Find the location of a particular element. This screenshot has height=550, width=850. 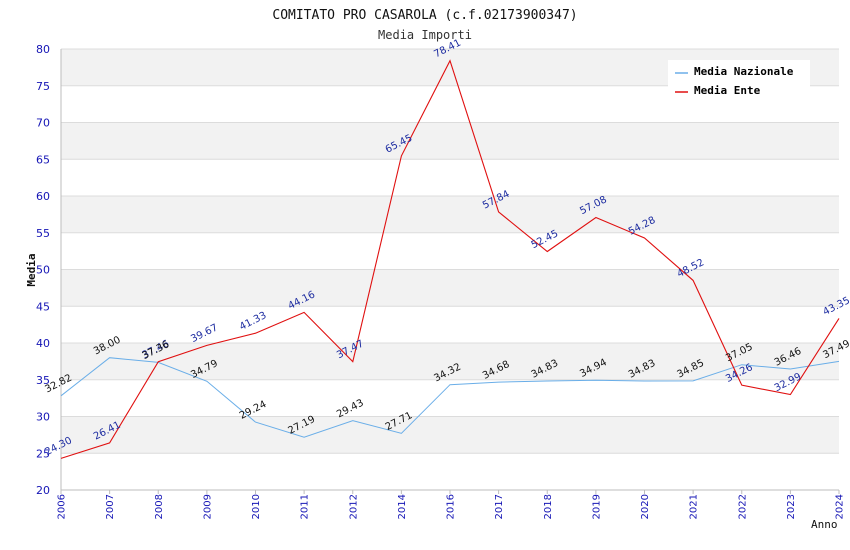

x-tick-label: 2024 is located at coordinates (840, 506).